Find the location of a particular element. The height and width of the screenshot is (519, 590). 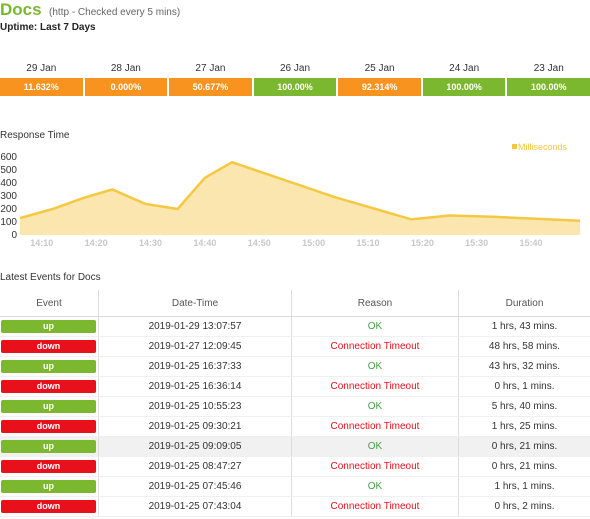

event-duration: 1 hrs, 25 mins. is located at coordinates (524, 426).